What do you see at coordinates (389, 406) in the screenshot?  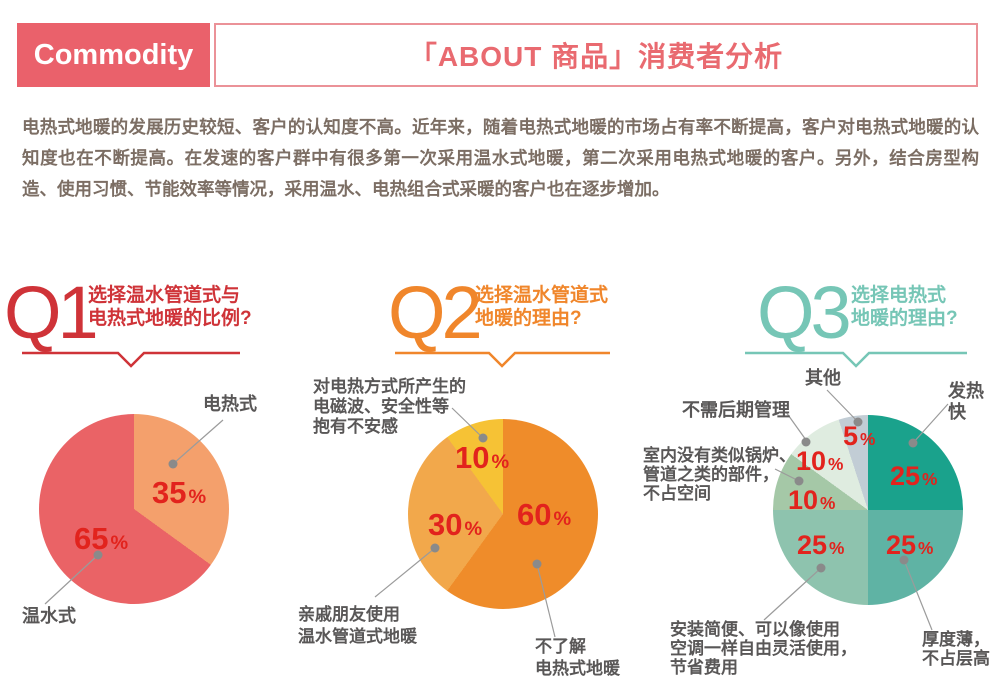 I see `q2-label-emf: 对电热方式所产生的 电磁波、安全性等 抱有不安感` at bounding box center [389, 406].